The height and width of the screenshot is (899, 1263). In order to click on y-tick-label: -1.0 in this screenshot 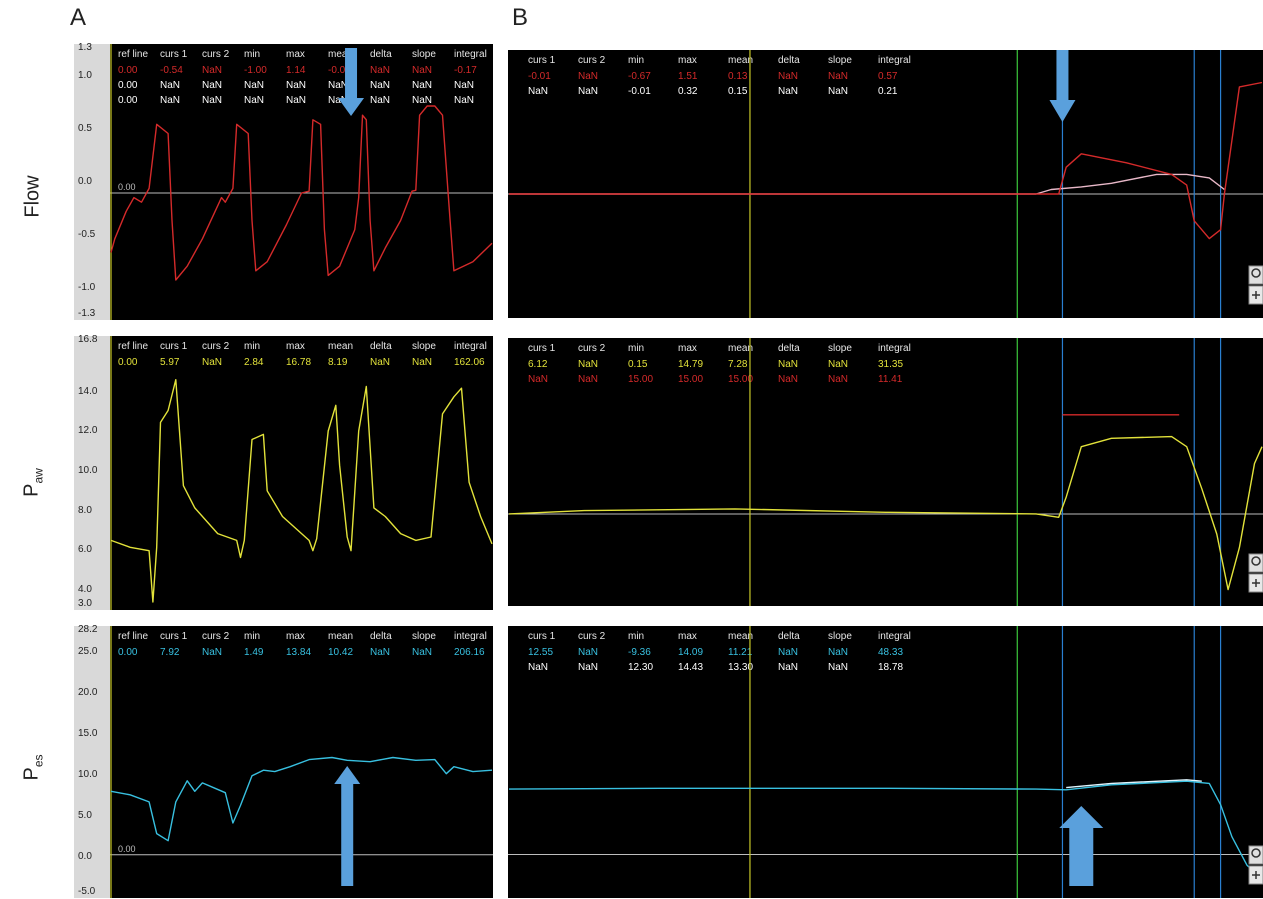, I will do `click(87, 288)`.